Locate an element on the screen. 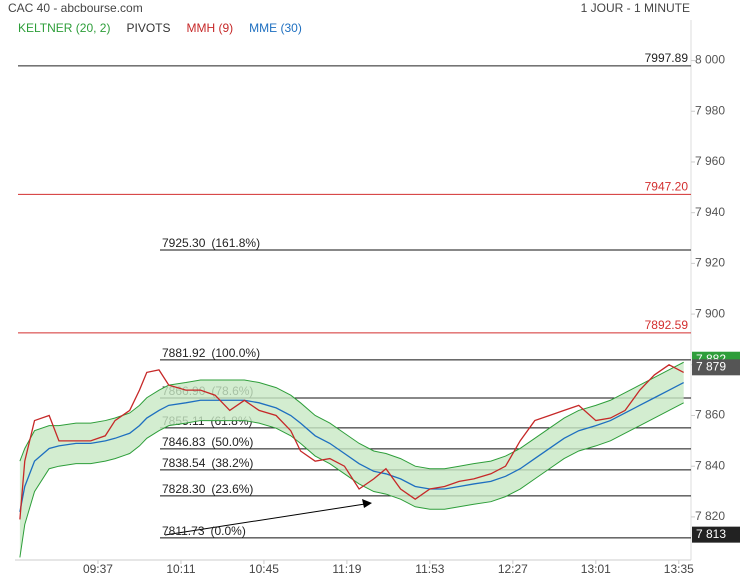 This screenshot has height=580, width=740. legend-entry: KELTNER (20, 2) is located at coordinates (64, 28).